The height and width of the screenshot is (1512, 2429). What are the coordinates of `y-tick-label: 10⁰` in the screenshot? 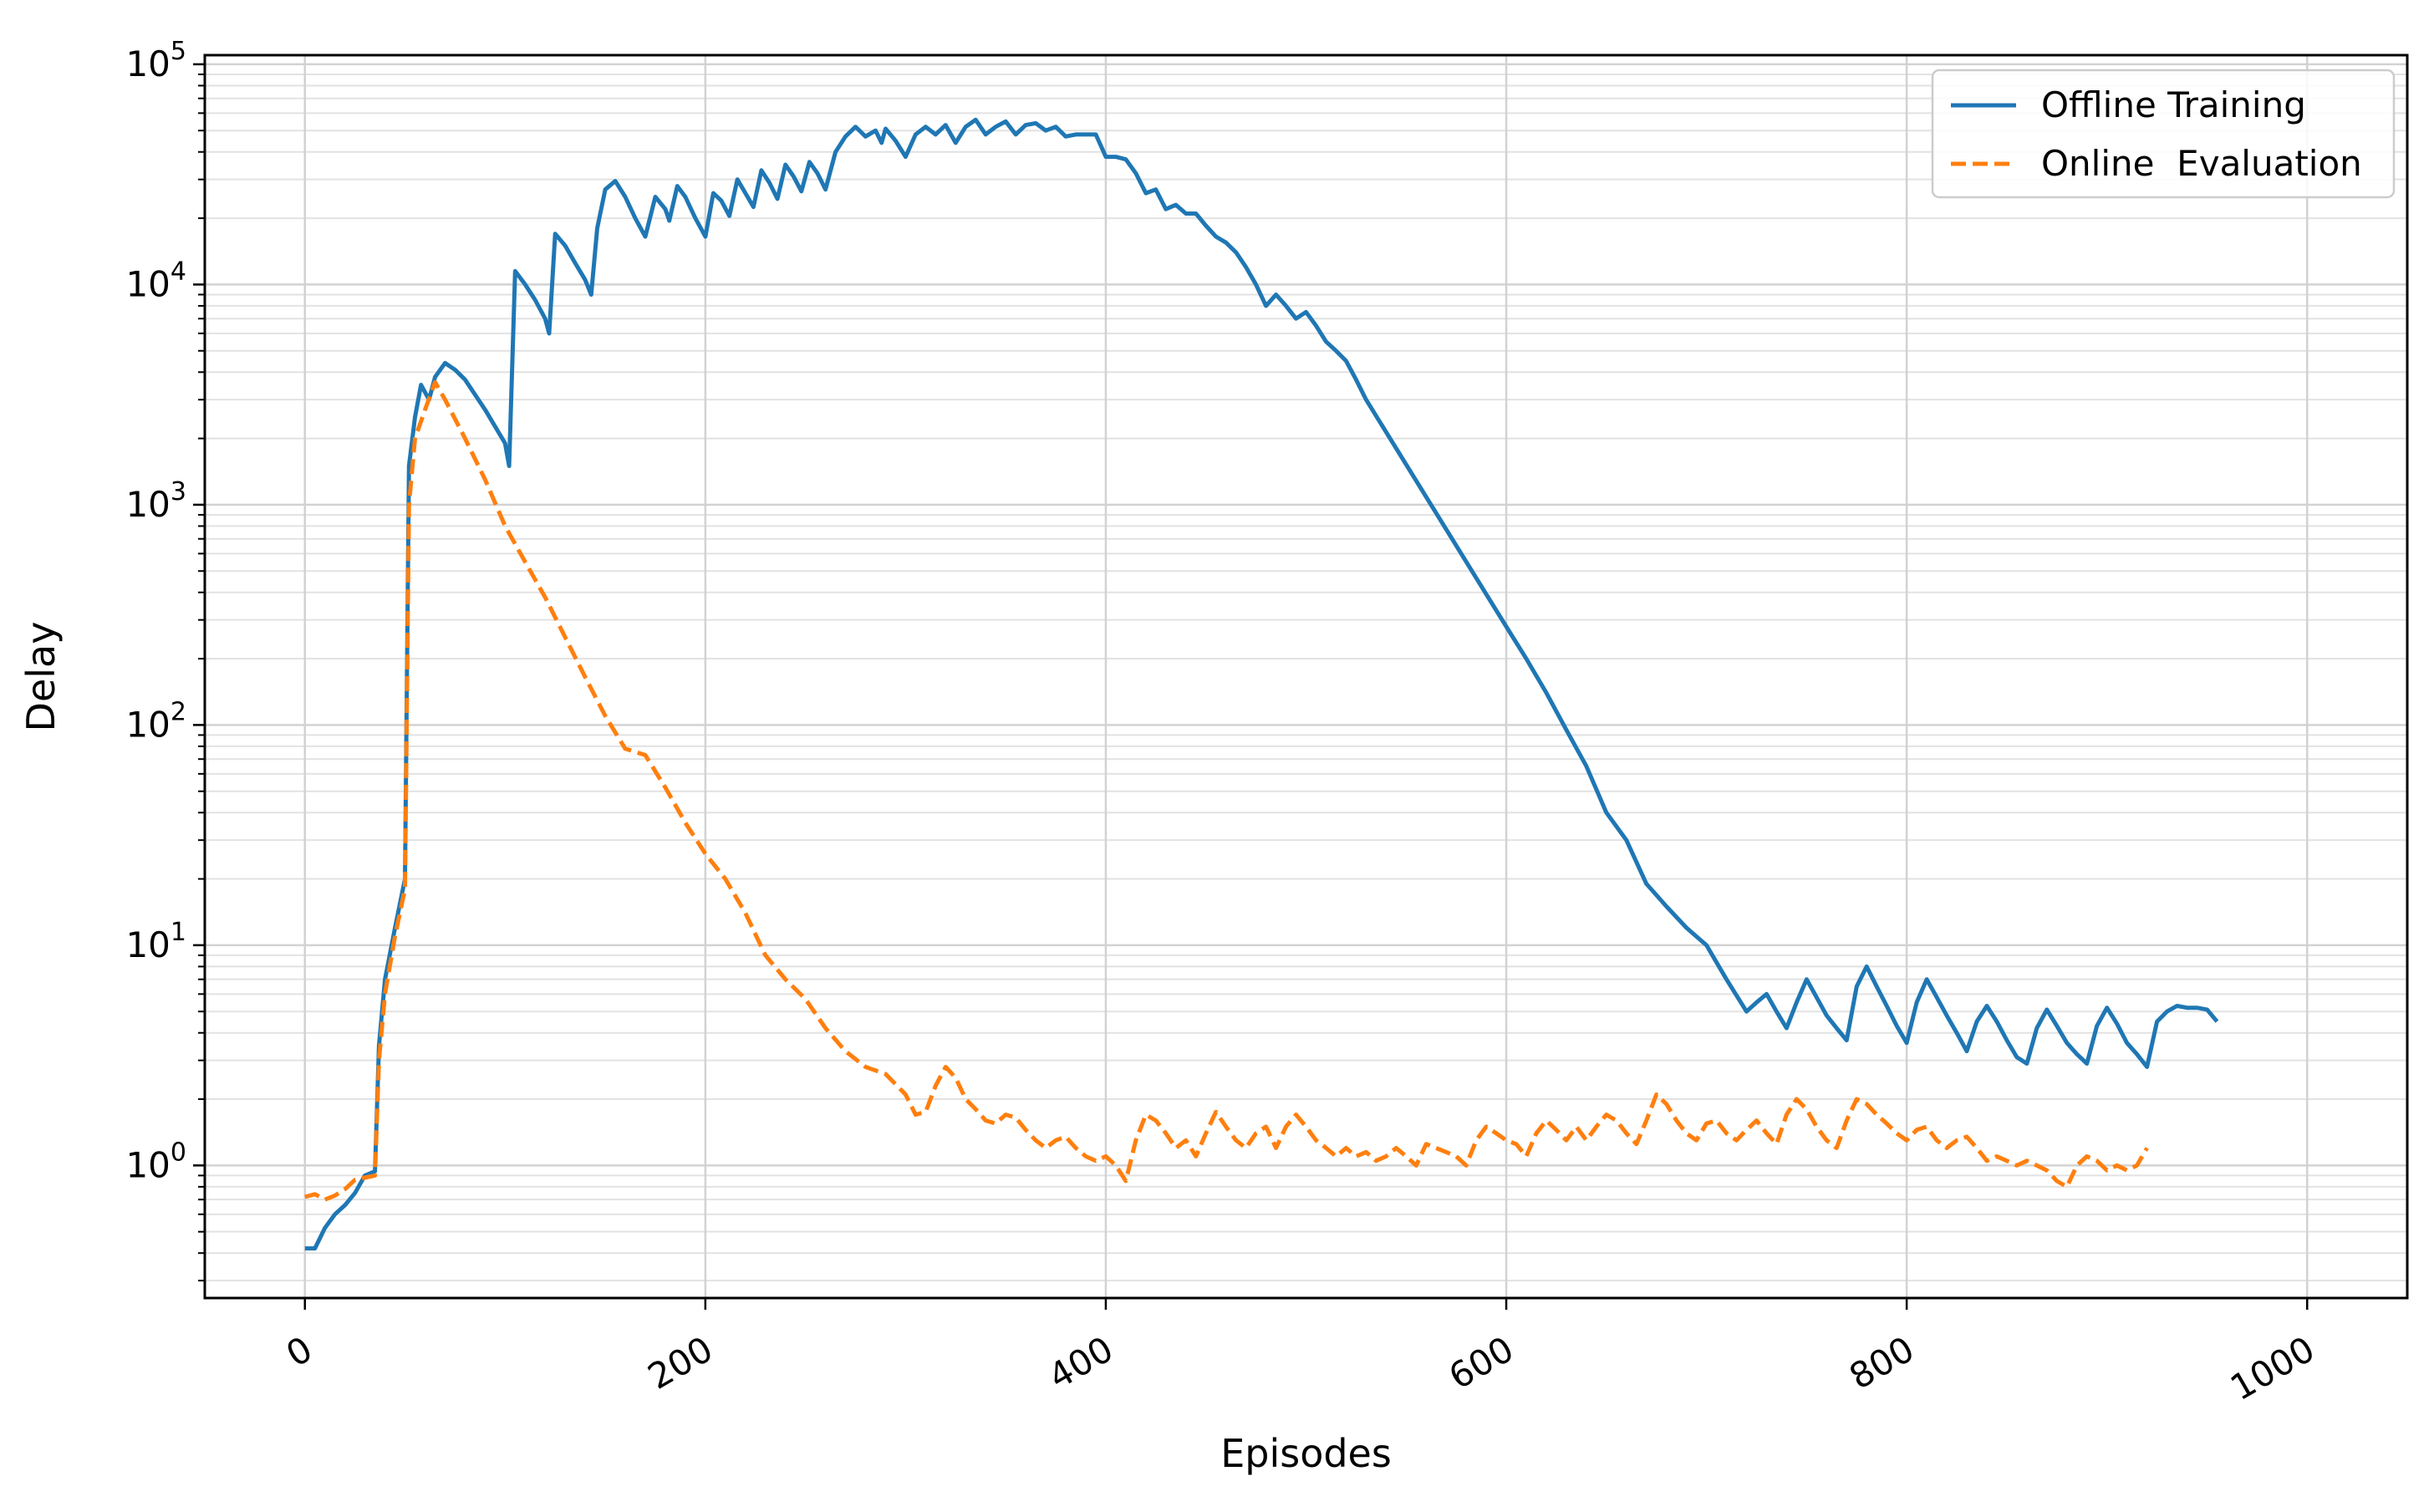 It's located at (155, 1161).